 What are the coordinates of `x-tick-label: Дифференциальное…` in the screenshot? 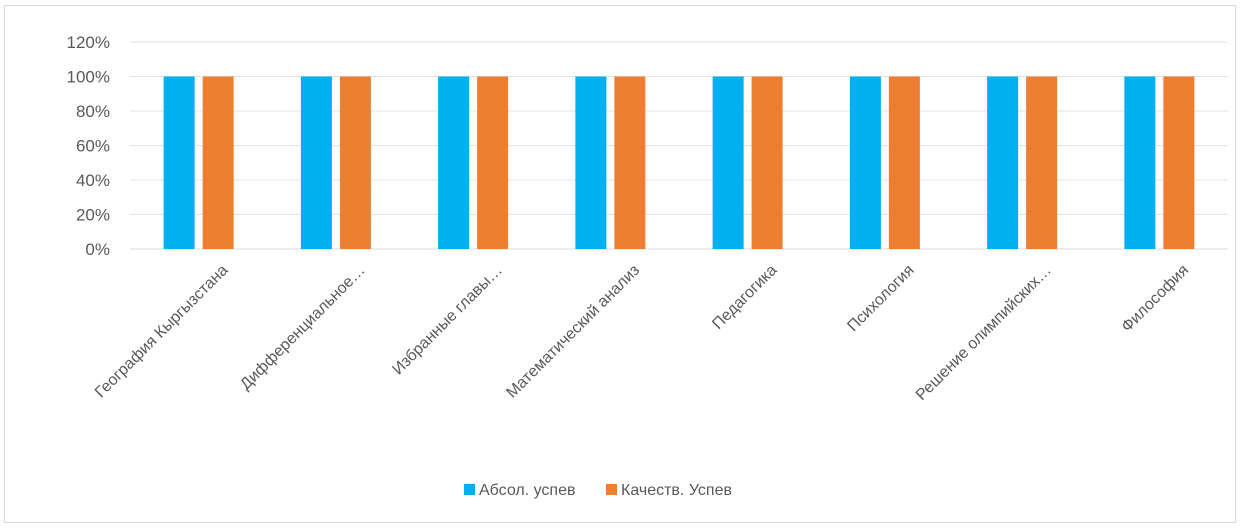 It's located at (302, 327).